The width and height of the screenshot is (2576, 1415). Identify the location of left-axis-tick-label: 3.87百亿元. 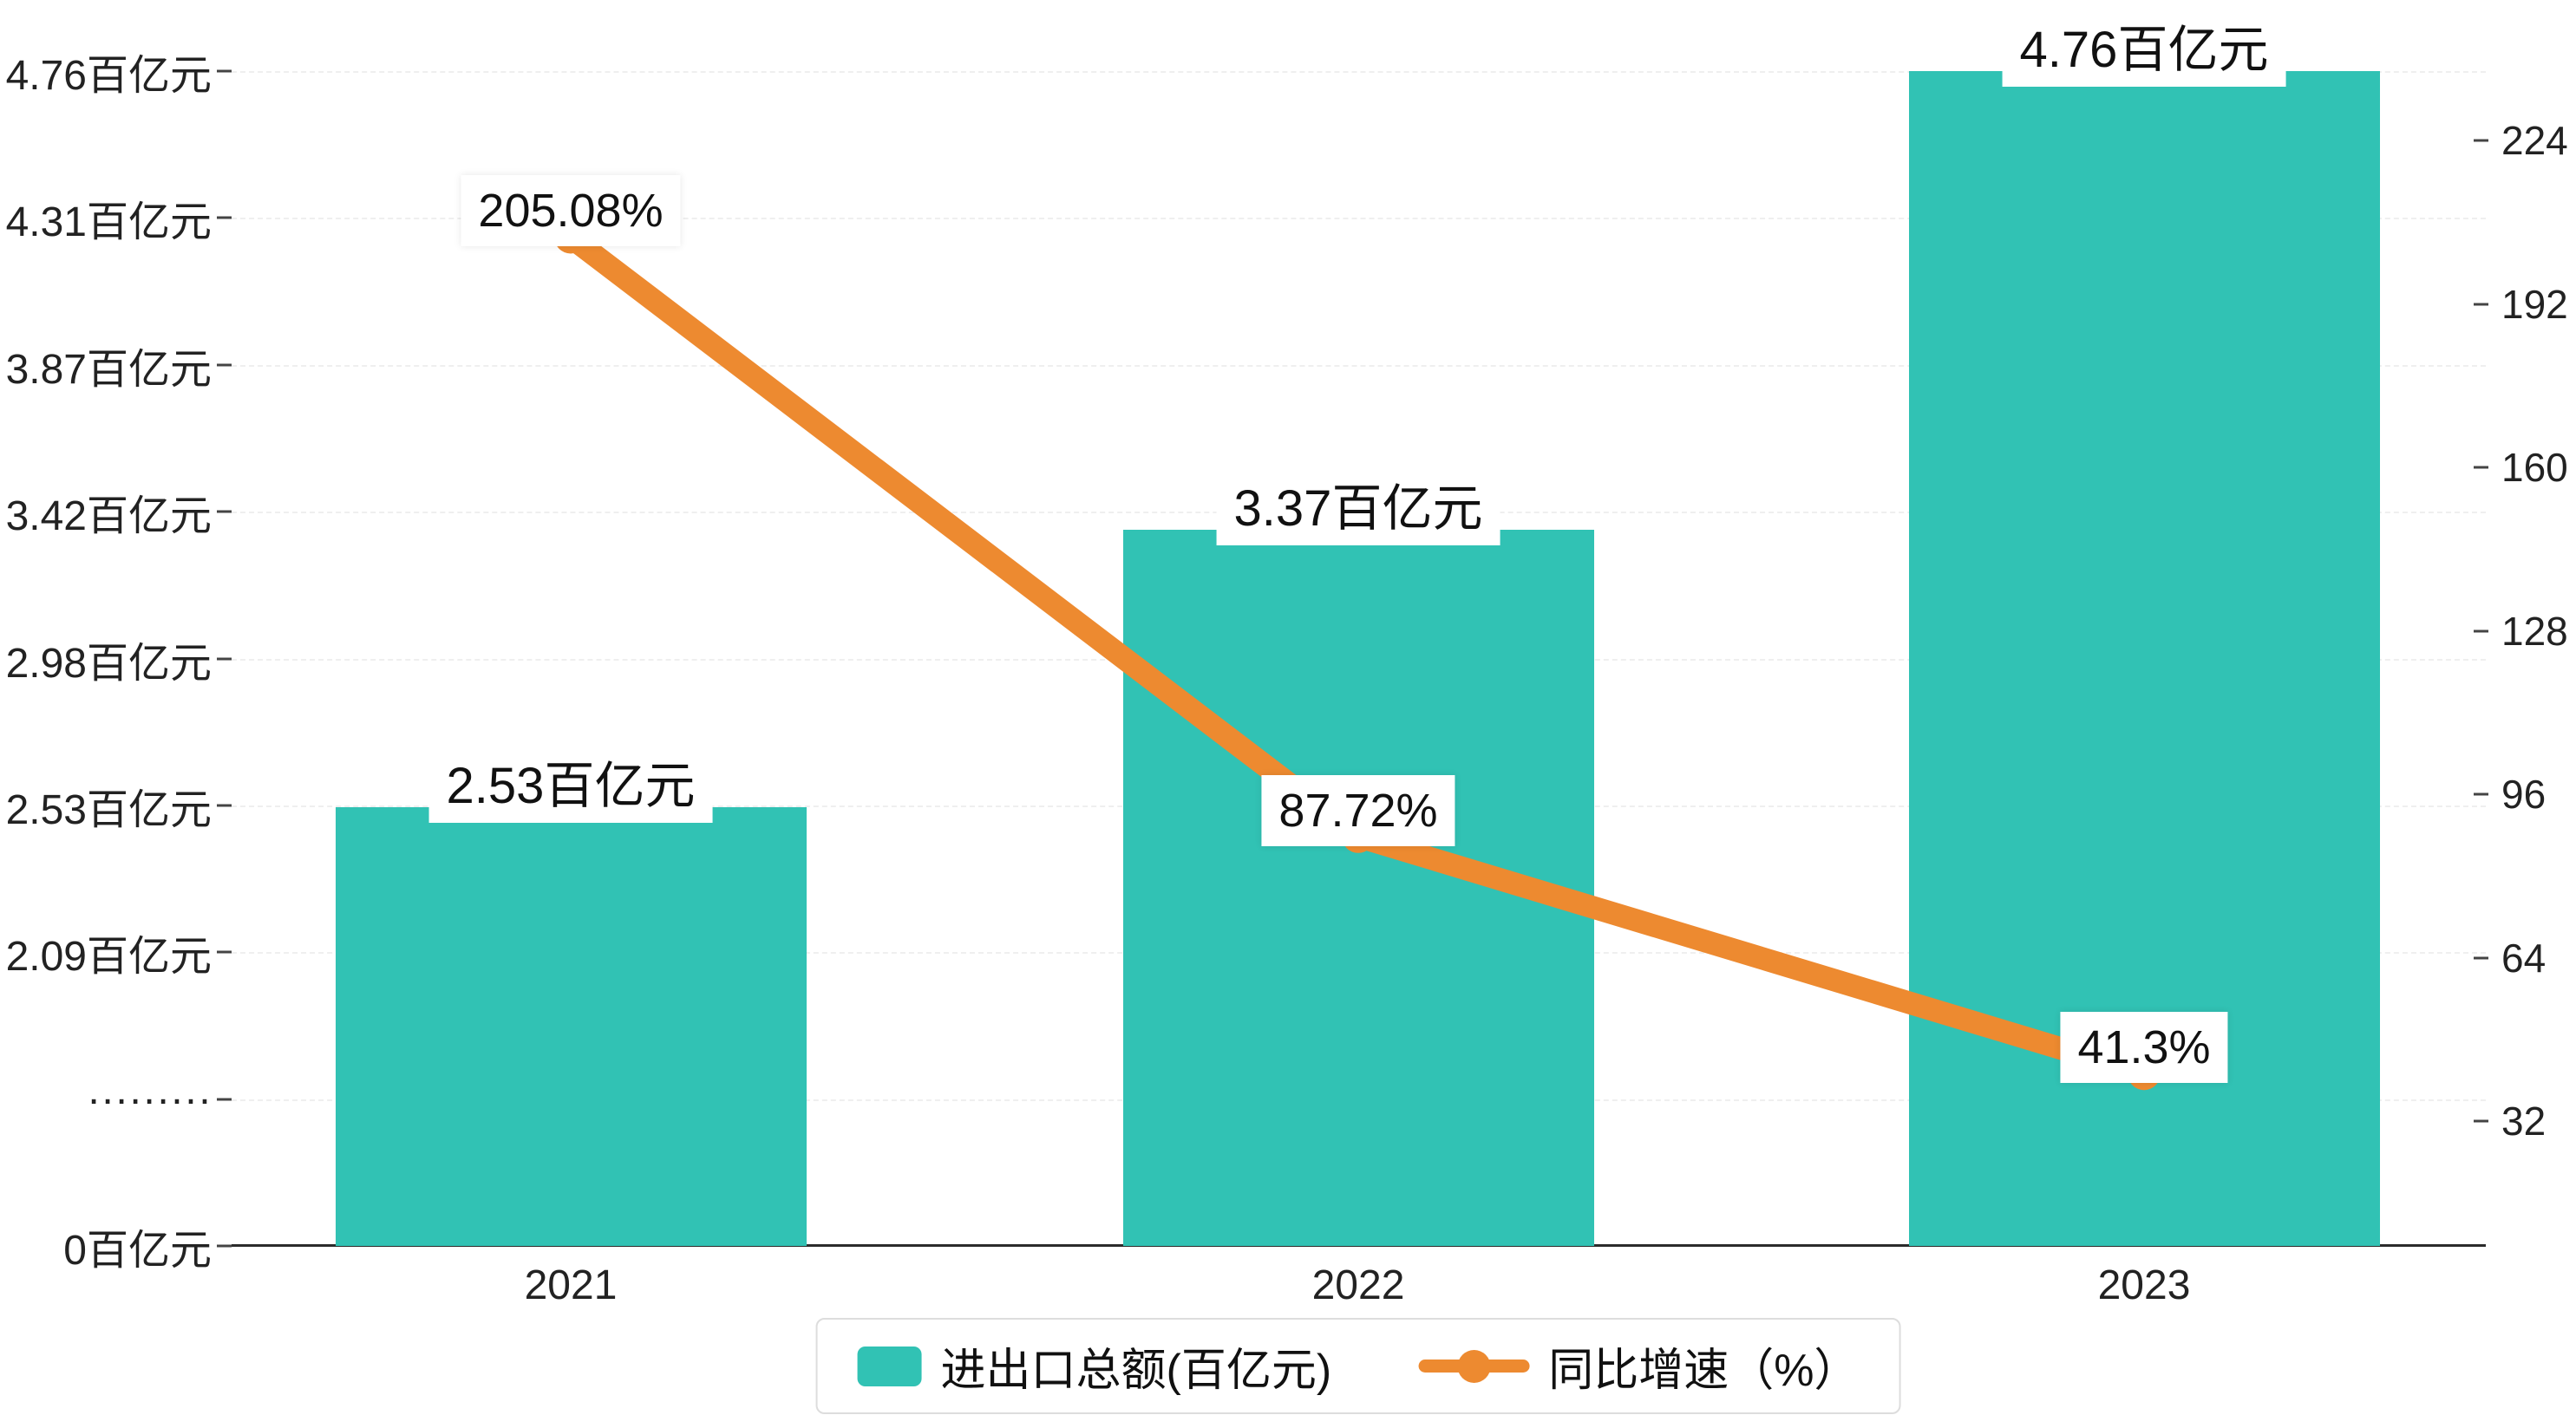
(108, 369).